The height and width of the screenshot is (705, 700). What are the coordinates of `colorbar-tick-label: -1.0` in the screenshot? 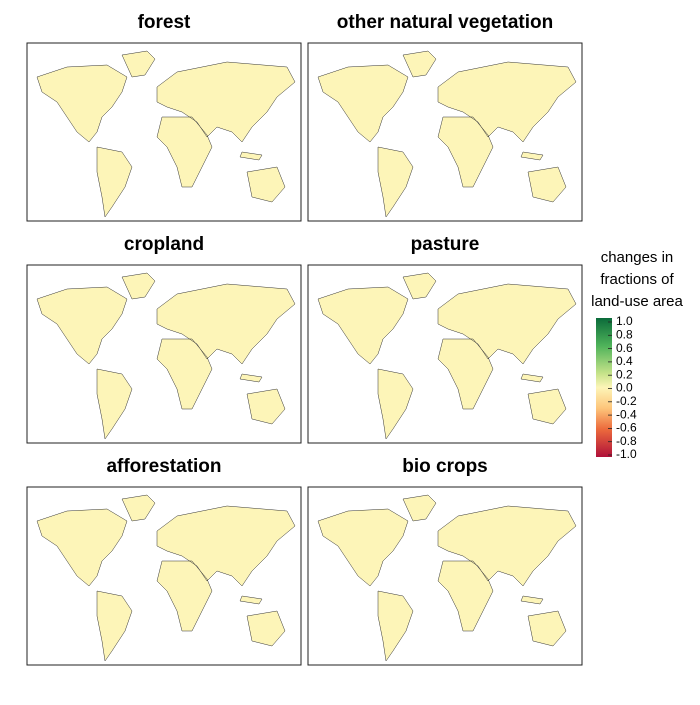 It's located at (626, 454).